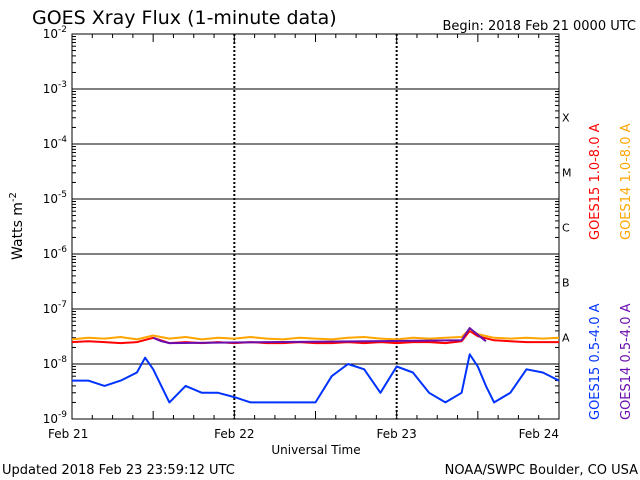 This screenshot has width=640, height=480. What do you see at coordinates (55, 253) in the screenshot?
I see `y-tick-label: 10⁻⁶` at bounding box center [55, 253].